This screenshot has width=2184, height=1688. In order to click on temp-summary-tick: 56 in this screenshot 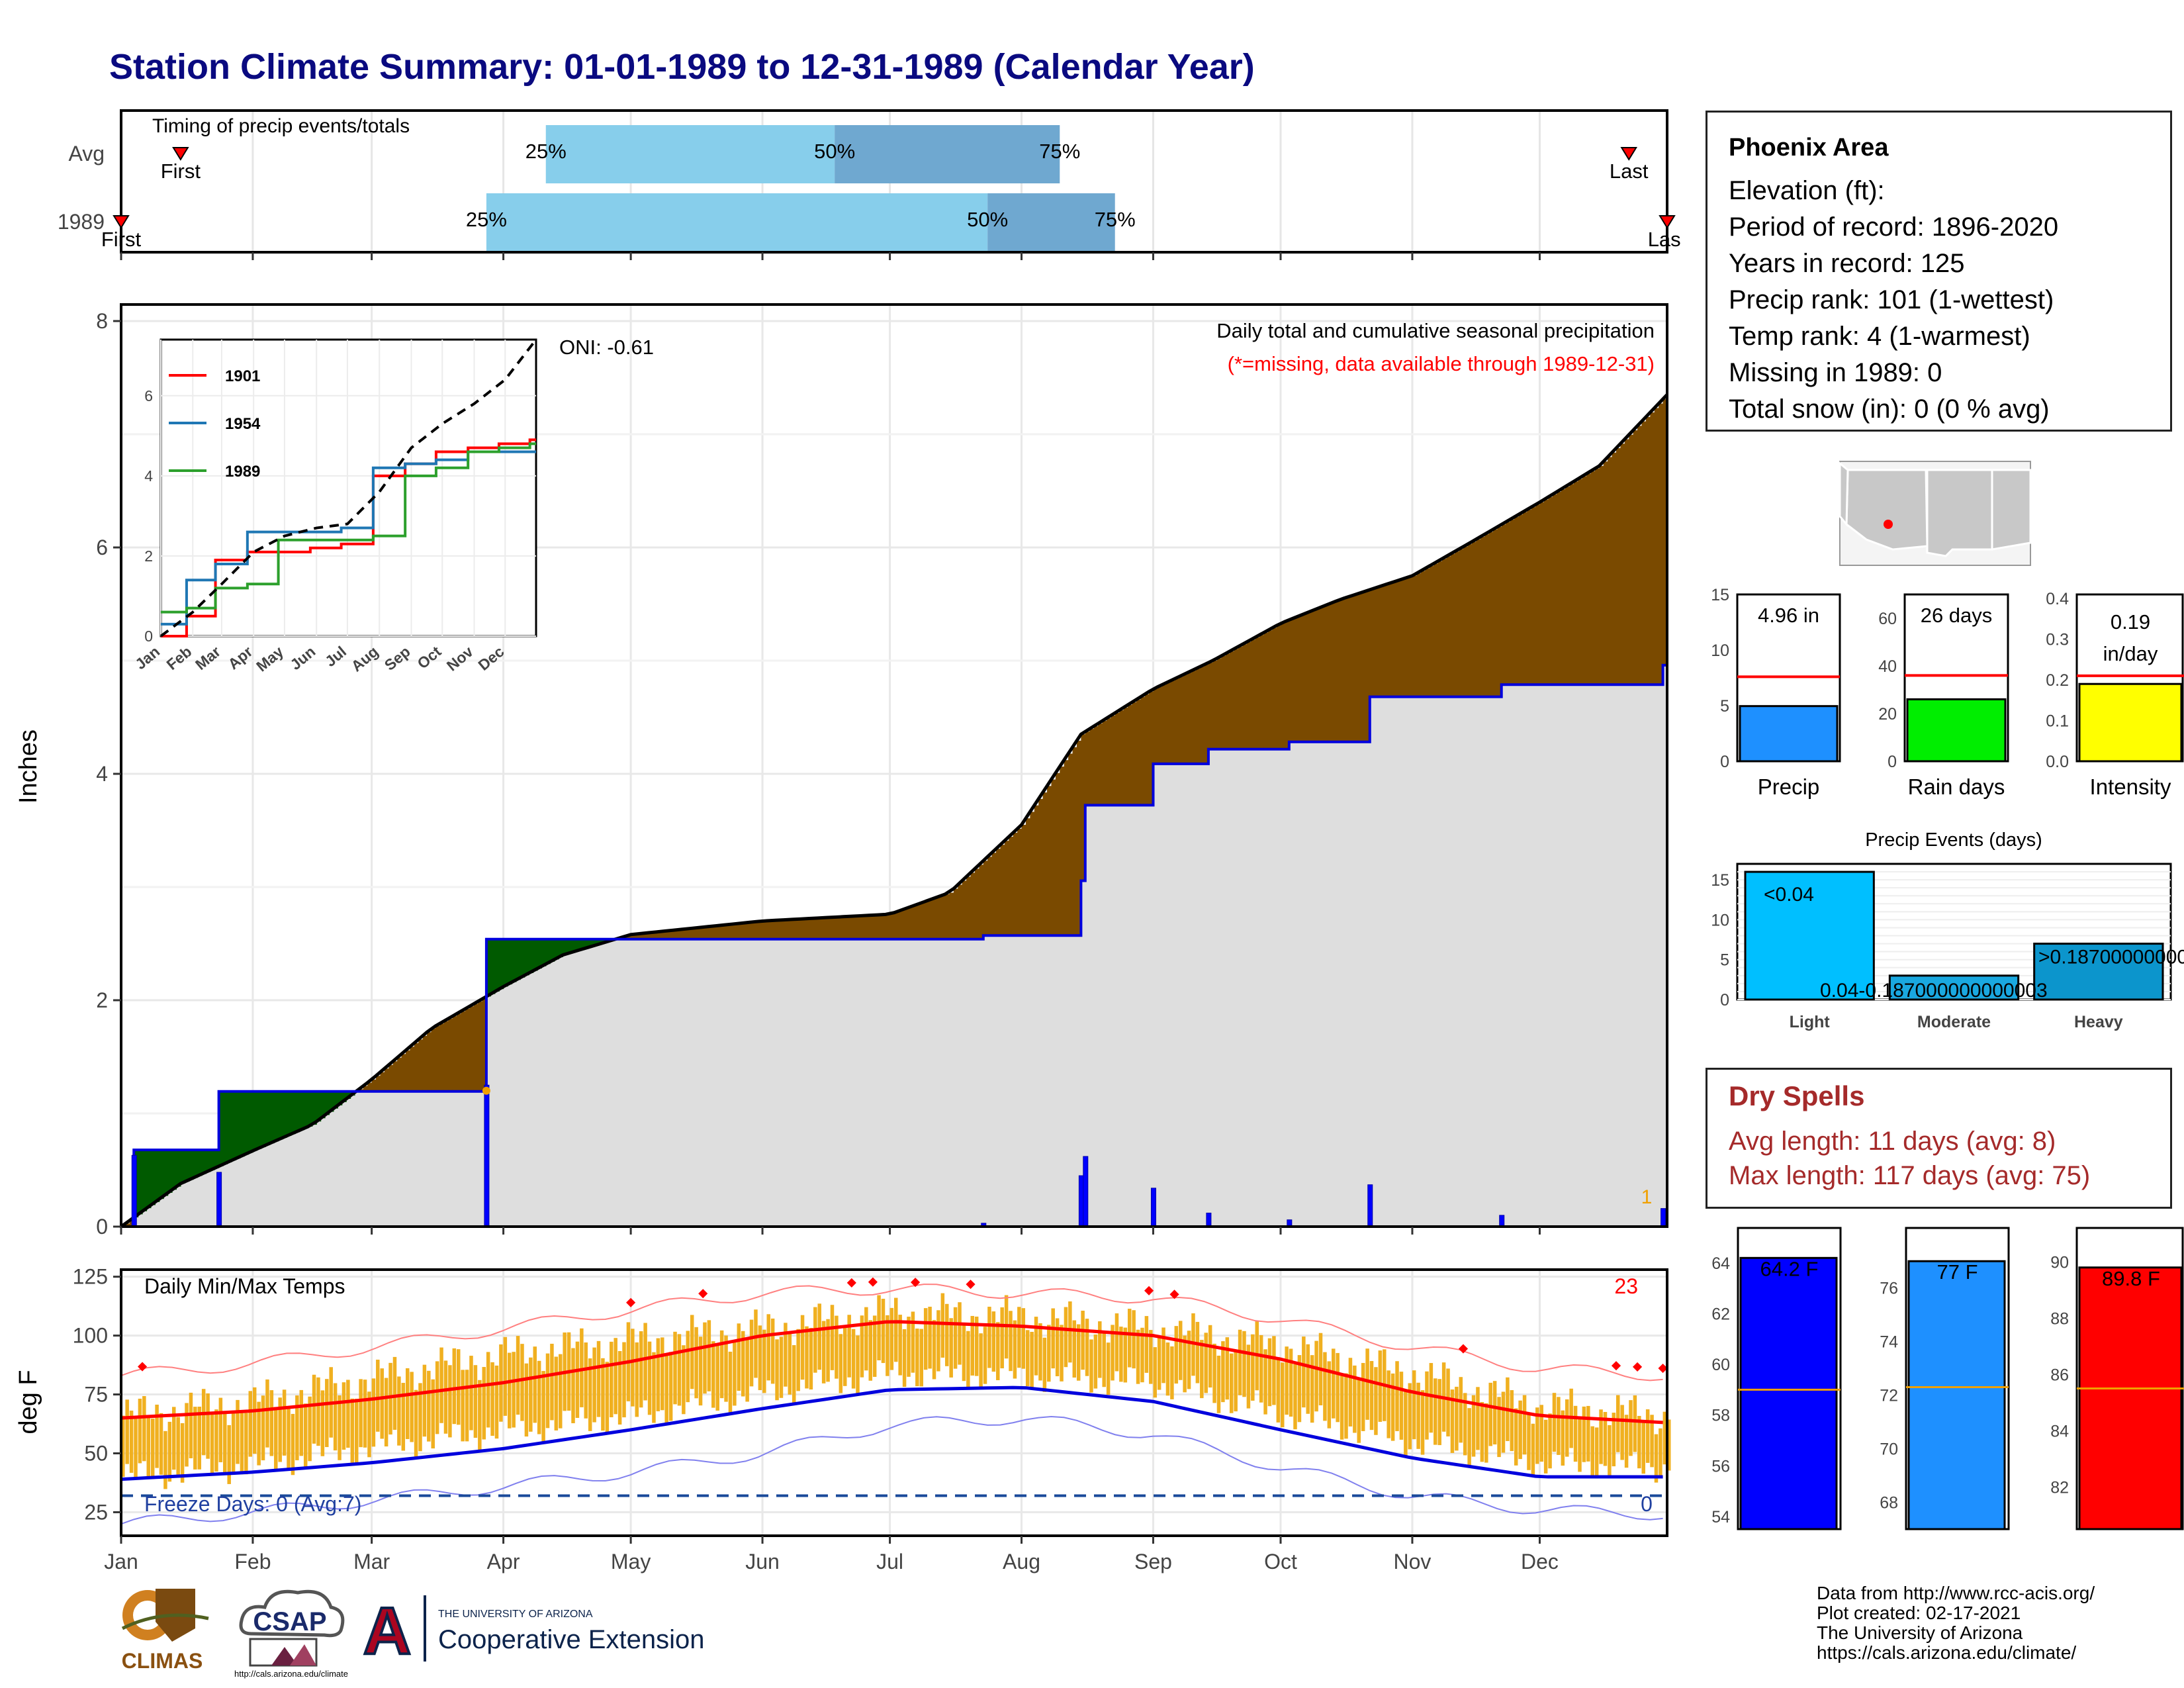, I will do `click(1720, 1466)`.